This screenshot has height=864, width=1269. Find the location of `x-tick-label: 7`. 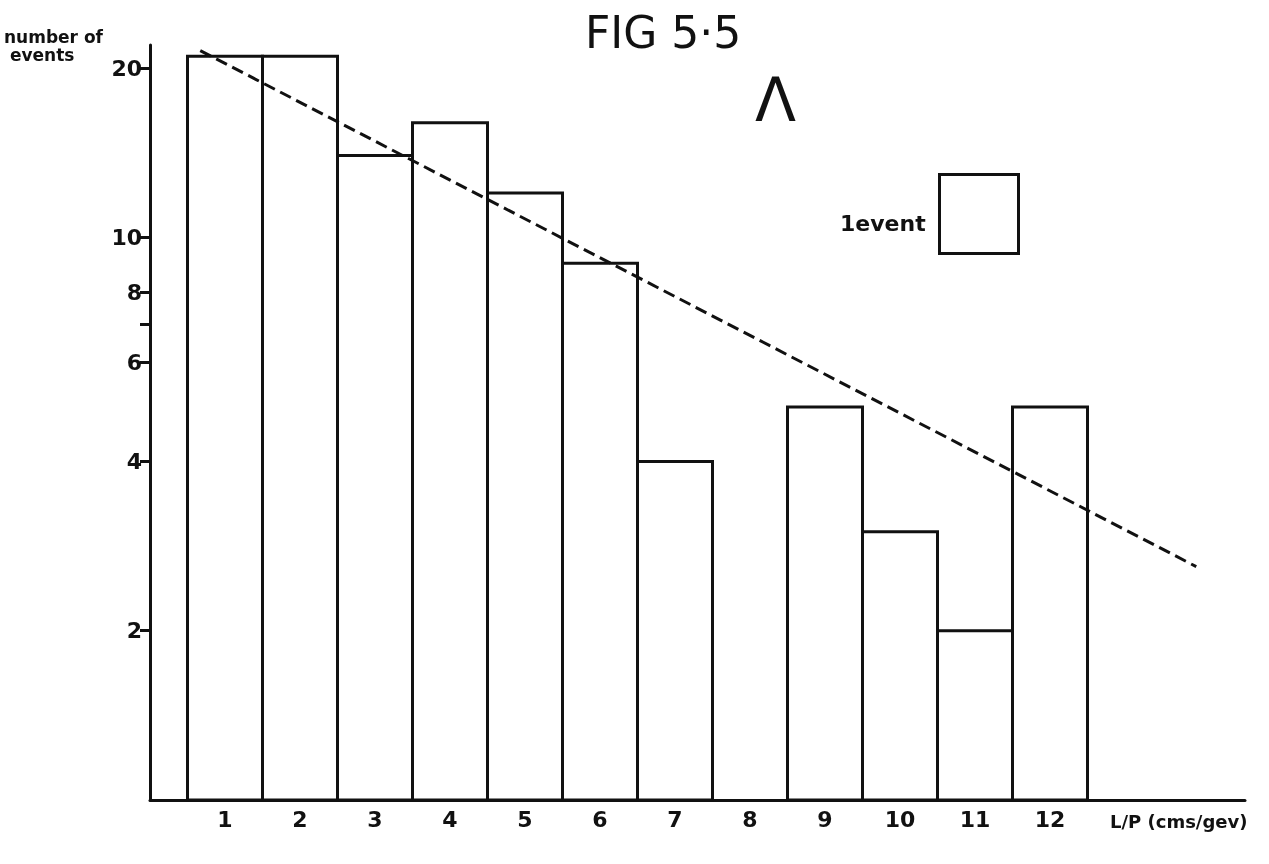

x-tick-label: 7 is located at coordinates (675, 819).